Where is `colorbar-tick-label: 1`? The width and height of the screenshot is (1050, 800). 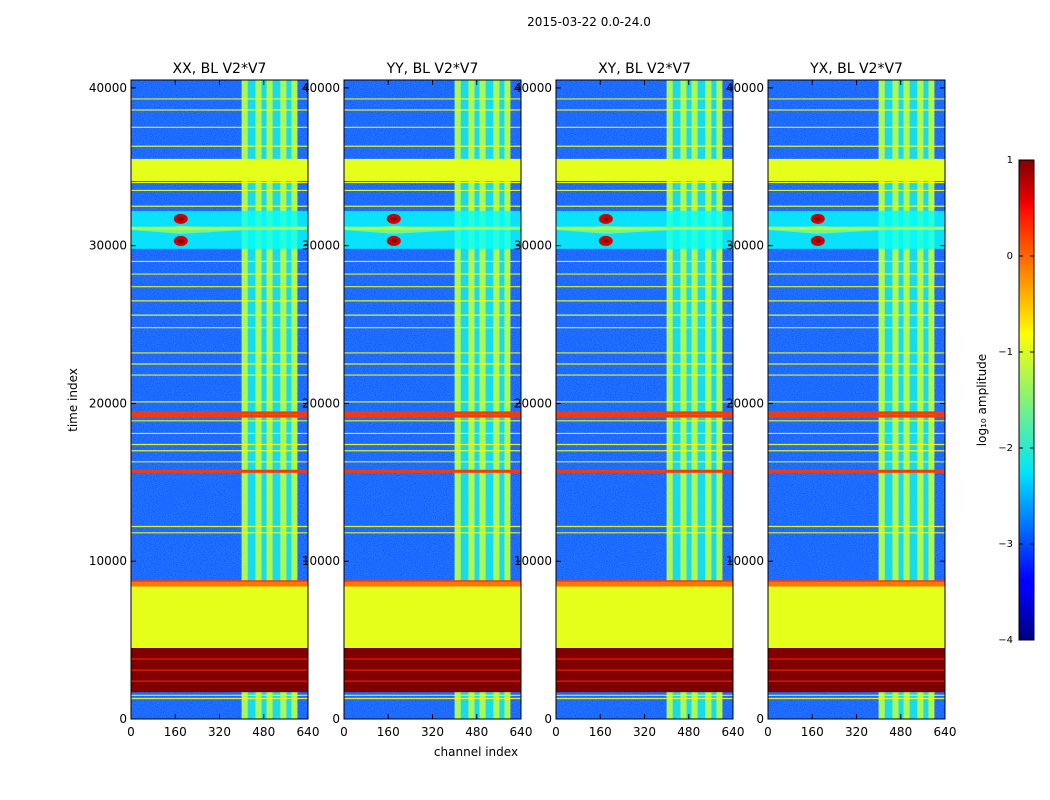
colorbar-tick-label: 1 is located at coordinates (1010, 160).